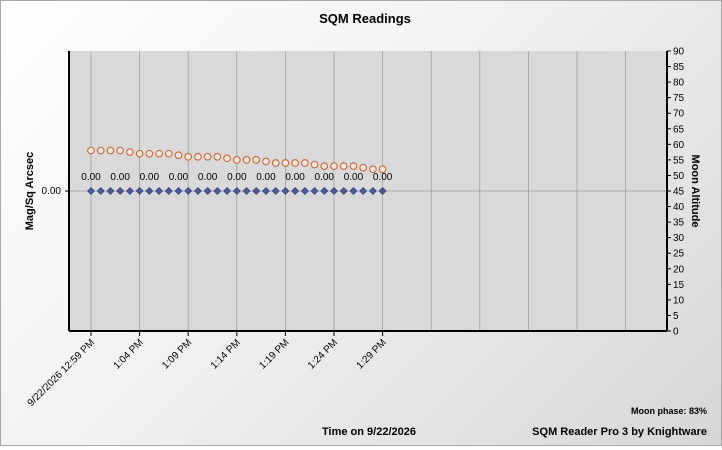 This screenshot has height=450, width=722. Describe the element at coordinates (669, 411) in the screenshot. I see `moon-phase-label: Moon phase: 83%` at that location.